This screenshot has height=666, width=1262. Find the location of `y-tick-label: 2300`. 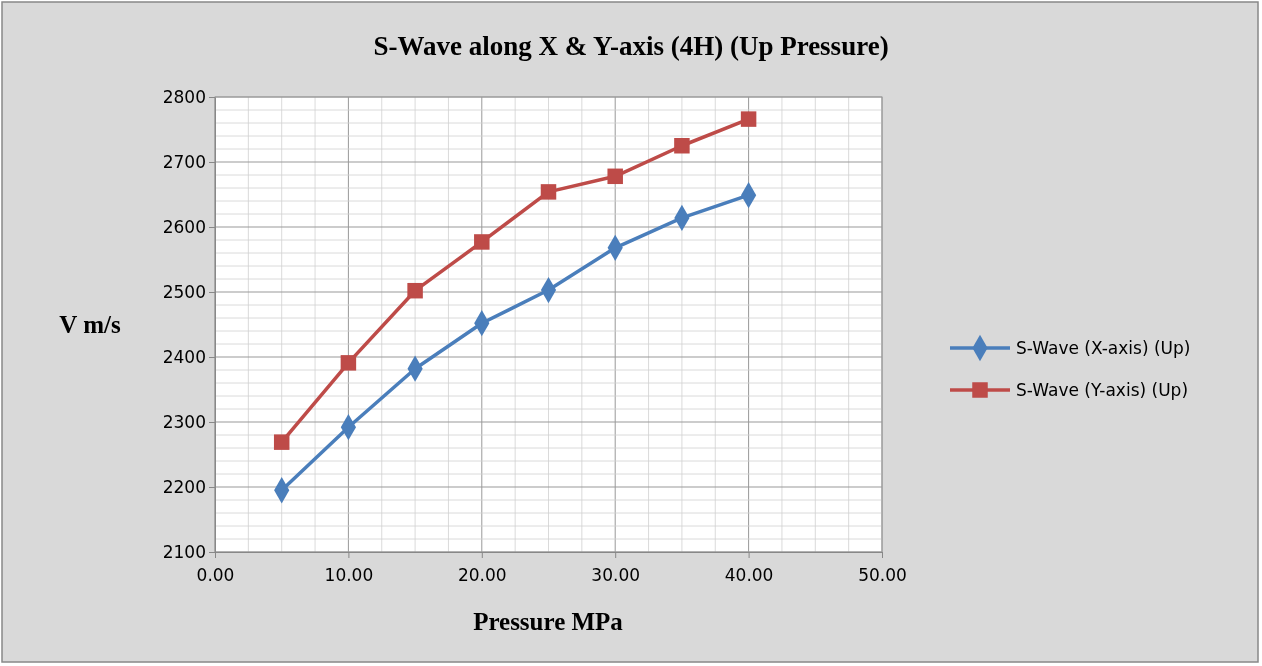

y-tick-label: 2300 is located at coordinates (184, 421).